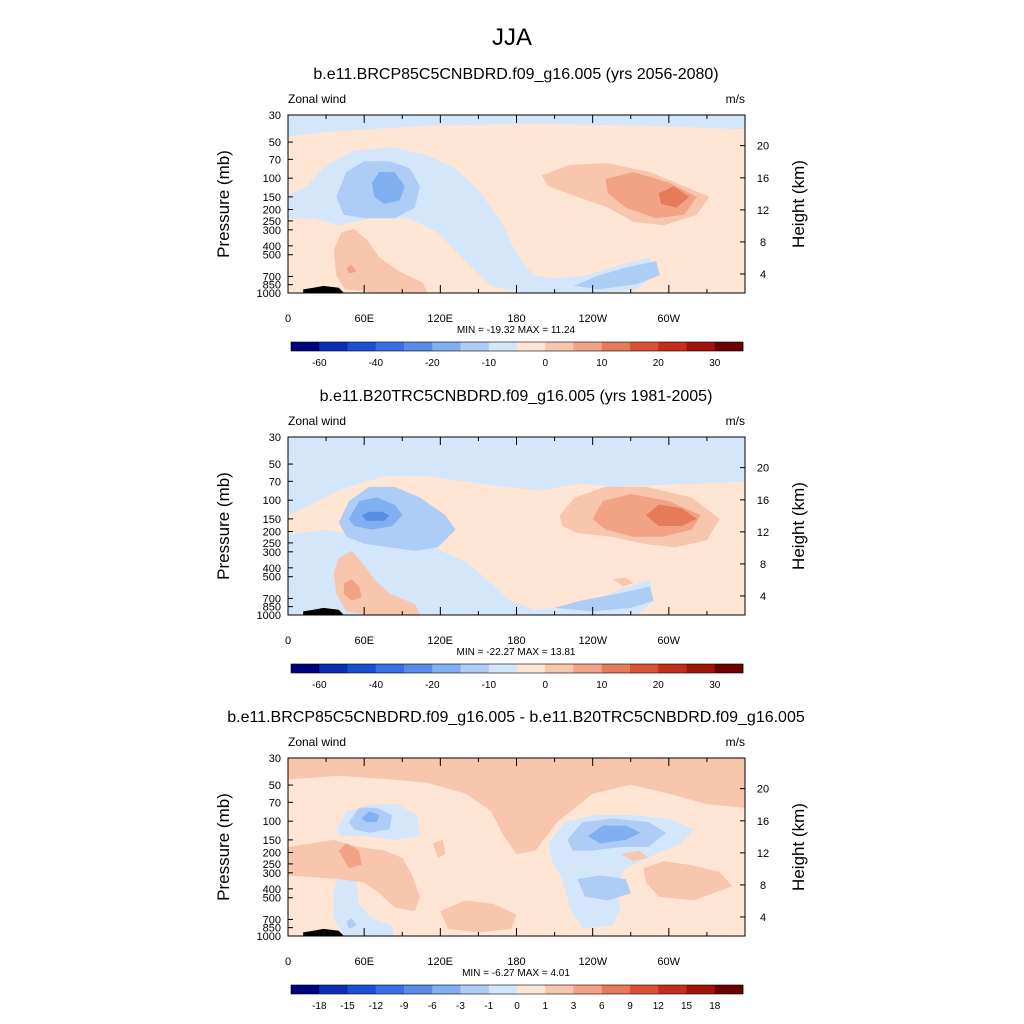 Image resolution: width=1024 pixels, height=1024 pixels. I want to click on colorbar-frame, so click(517, 989).